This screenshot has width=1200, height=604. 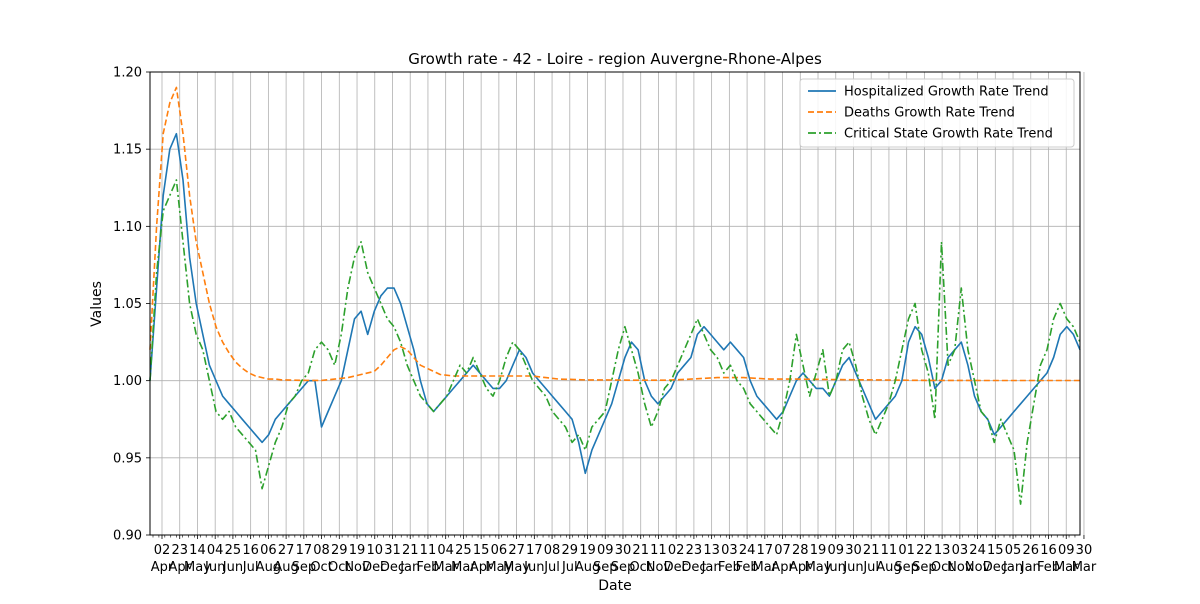 What do you see at coordinates (127, 227) in the screenshot?
I see `y-tick-label: 1.10` at bounding box center [127, 227].